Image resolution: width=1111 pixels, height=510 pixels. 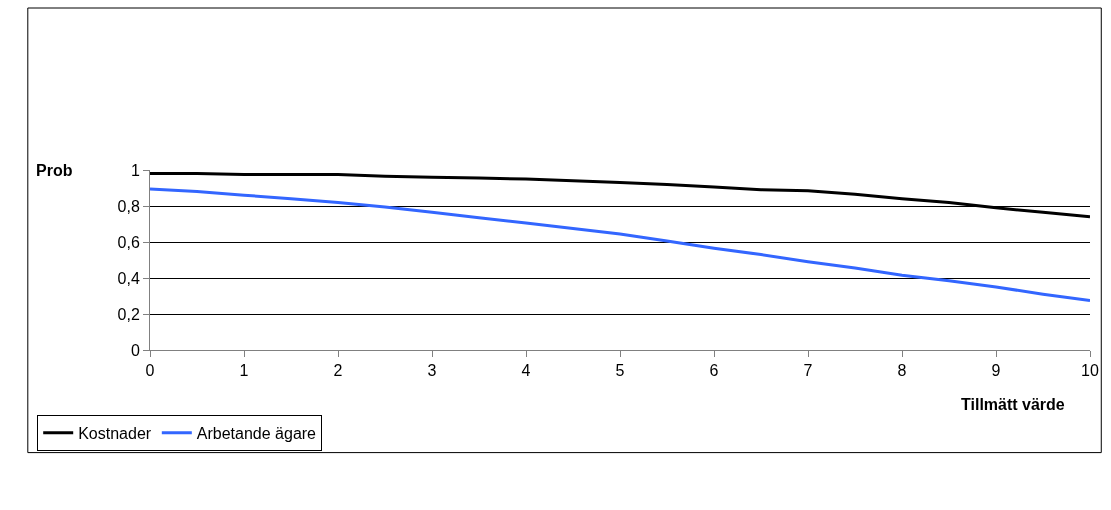 What do you see at coordinates (620, 195) in the screenshot?
I see `line-series` at bounding box center [620, 195].